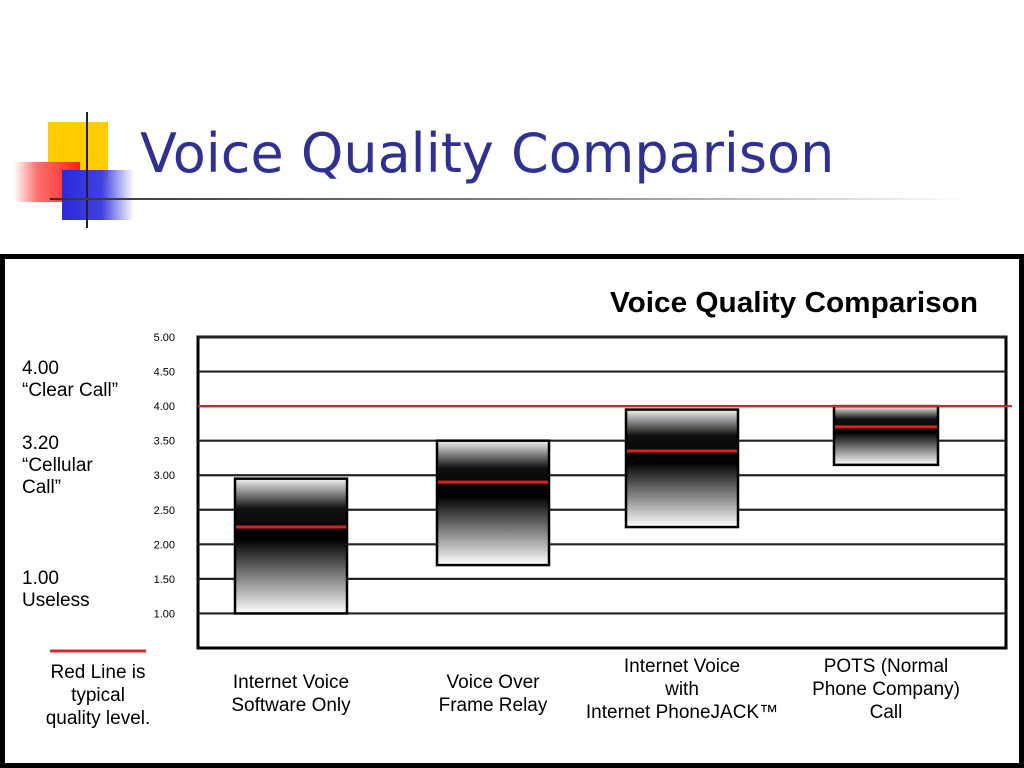 The width and height of the screenshot is (1024, 768). Describe the element at coordinates (164, 545) in the screenshot. I see `y-tick-label: 2.00` at that location.